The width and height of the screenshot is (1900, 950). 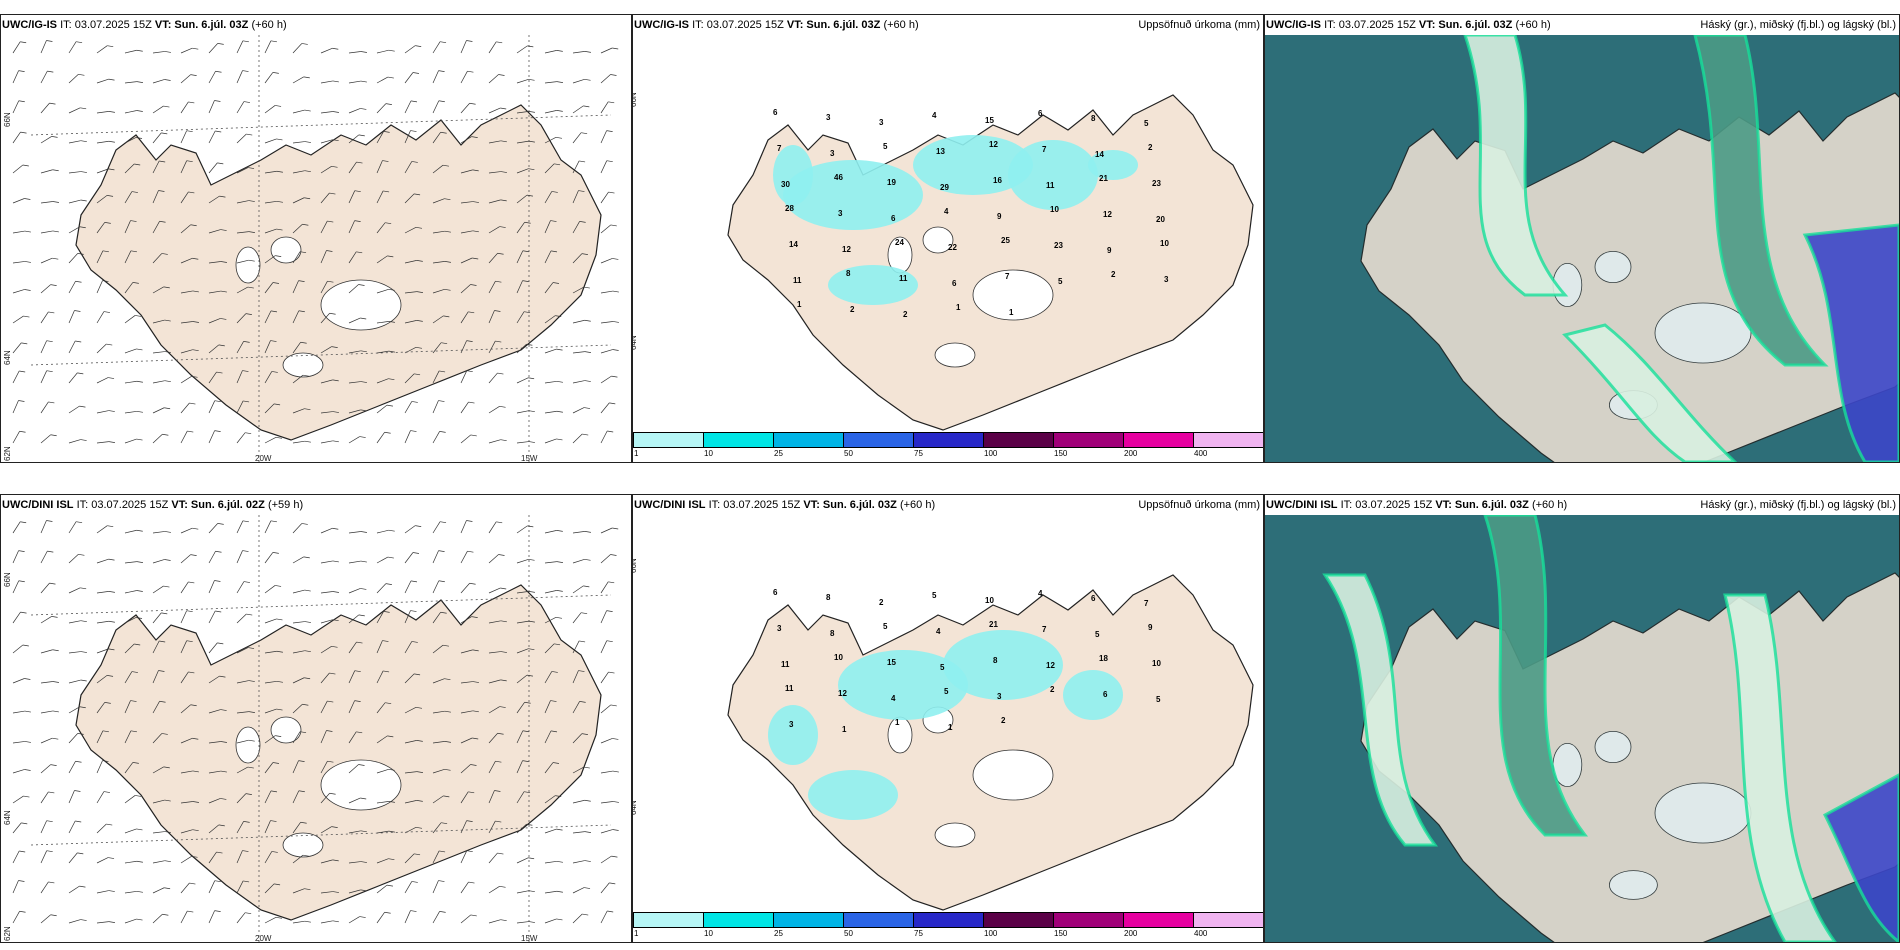 What do you see at coordinates (903, 685) in the screenshot?
I see `precip-area` at bounding box center [903, 685].